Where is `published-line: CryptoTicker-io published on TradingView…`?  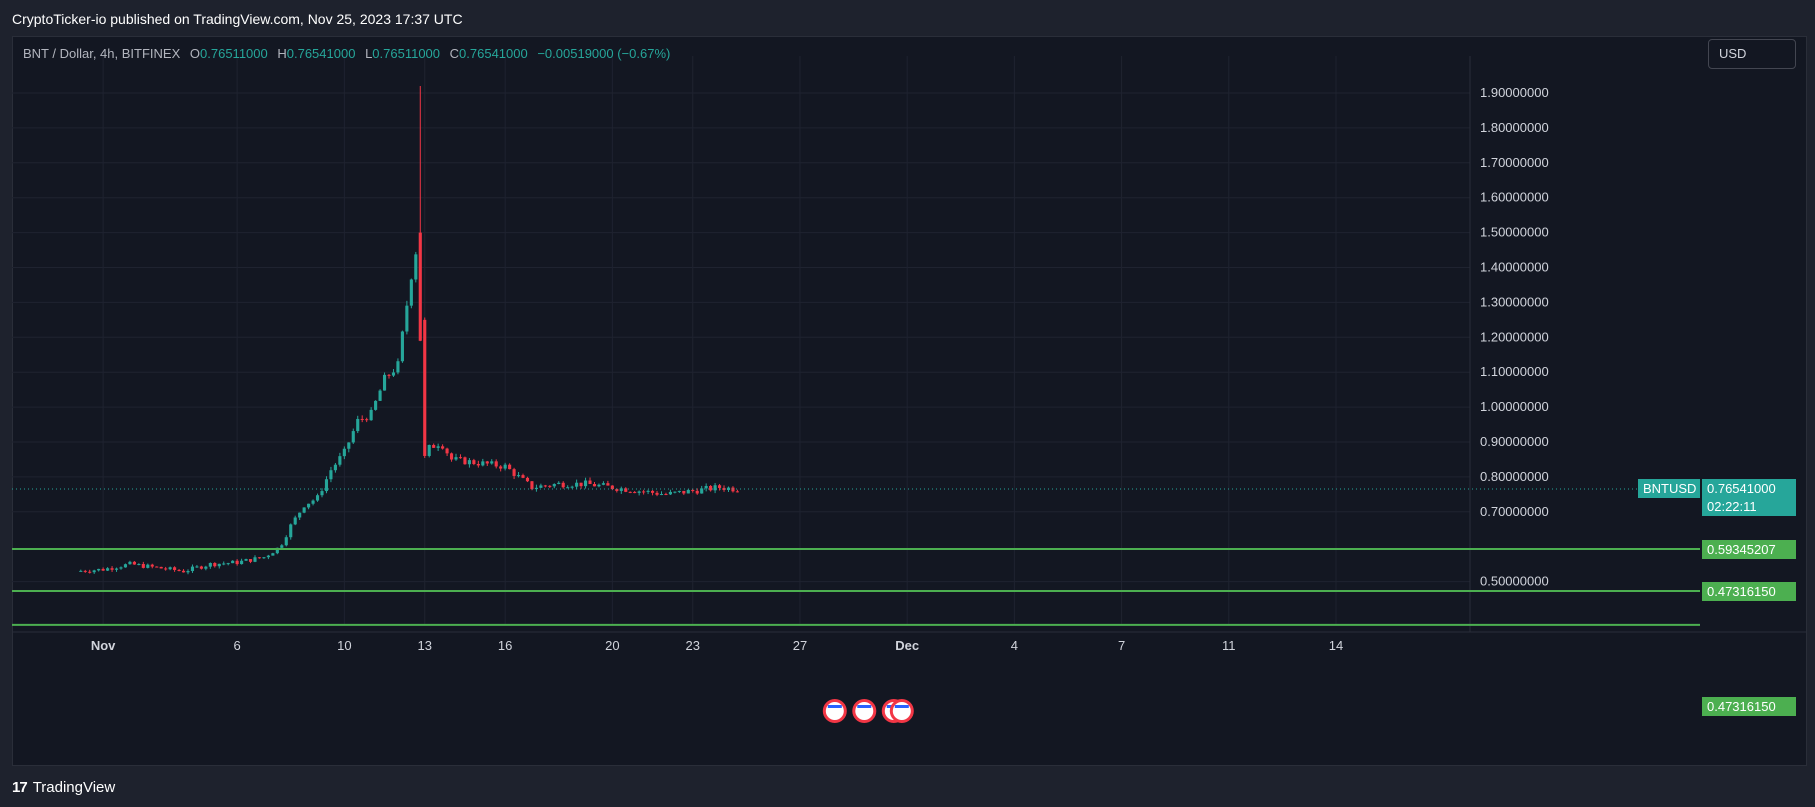
published-line: CryptoTicker-io published on TradingView… is located at coordinates (237, 19).